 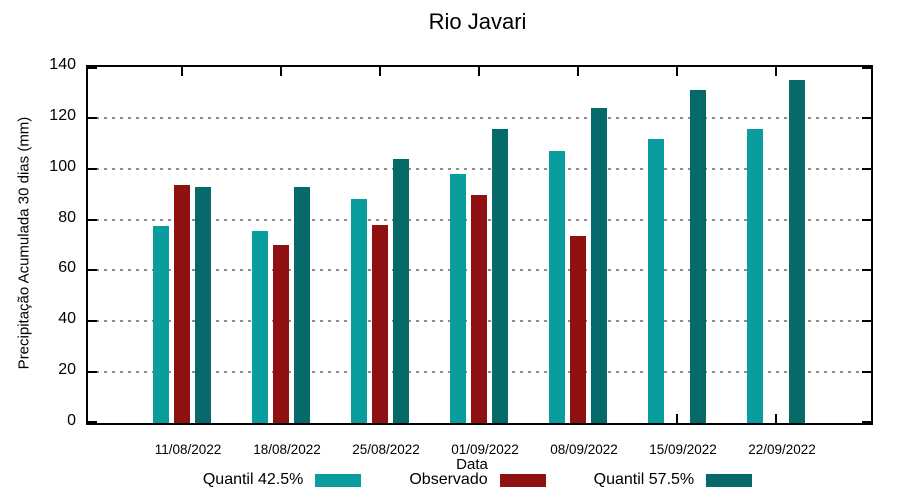 I want to click on legend-label: Observado, so click(x=448, y=479).